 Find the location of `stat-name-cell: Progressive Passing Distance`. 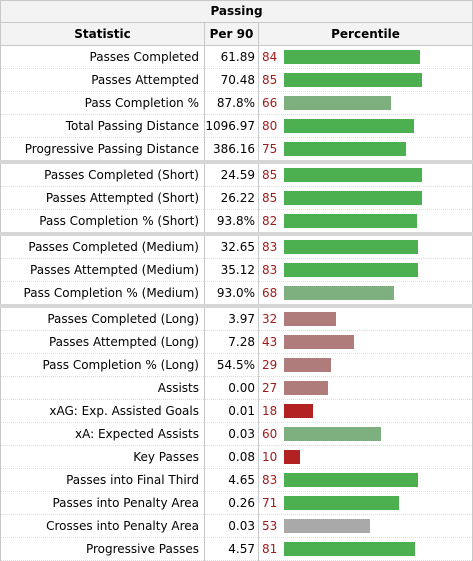

stat-name-cell: Progressive Passing Distance is located at coordinates (102, 150).